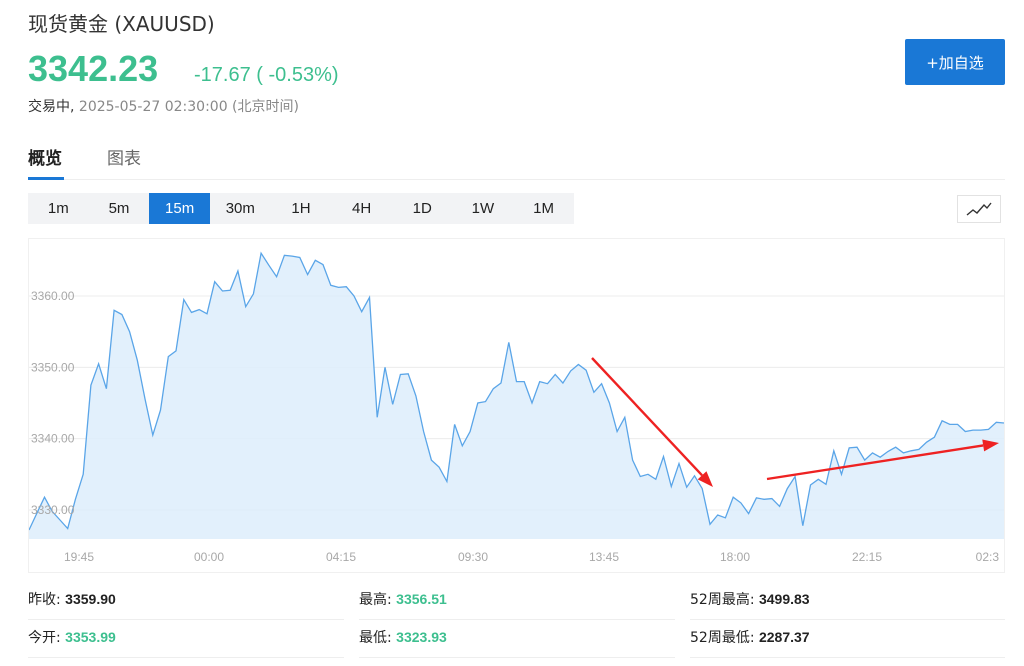  What do you see at coordinates (45, 159) in the screenshot?
I see `tab-overview: 概览` at bounding box center [45, 159].